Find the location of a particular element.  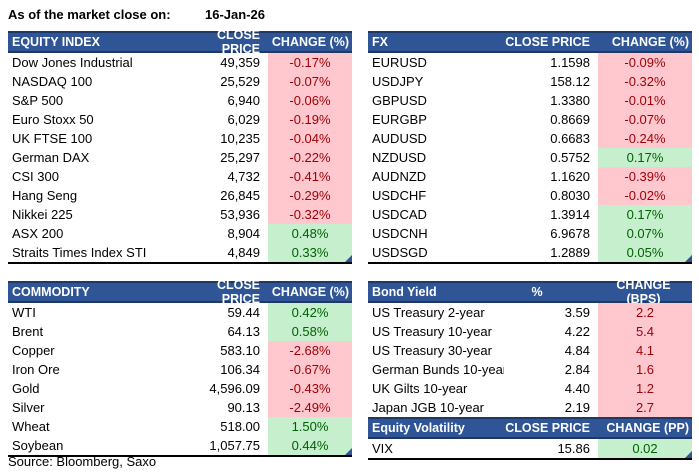

close-price-value: 518.00 is located at coordinates (240, 426).